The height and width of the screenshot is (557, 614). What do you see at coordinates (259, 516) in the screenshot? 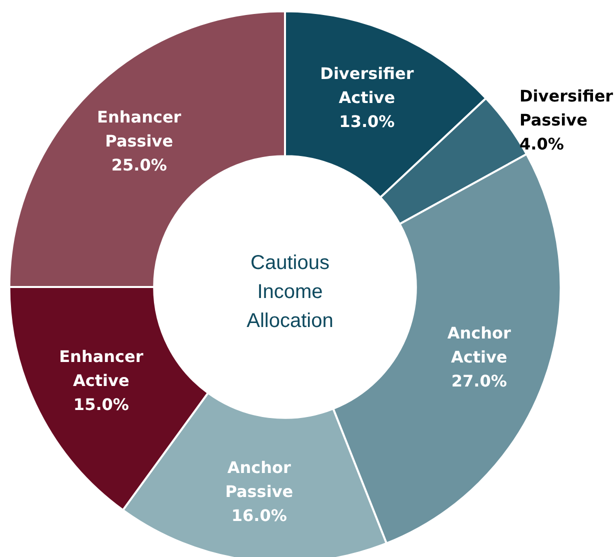
I see `data-label: 16.0%` at bounding box center [259, 516].